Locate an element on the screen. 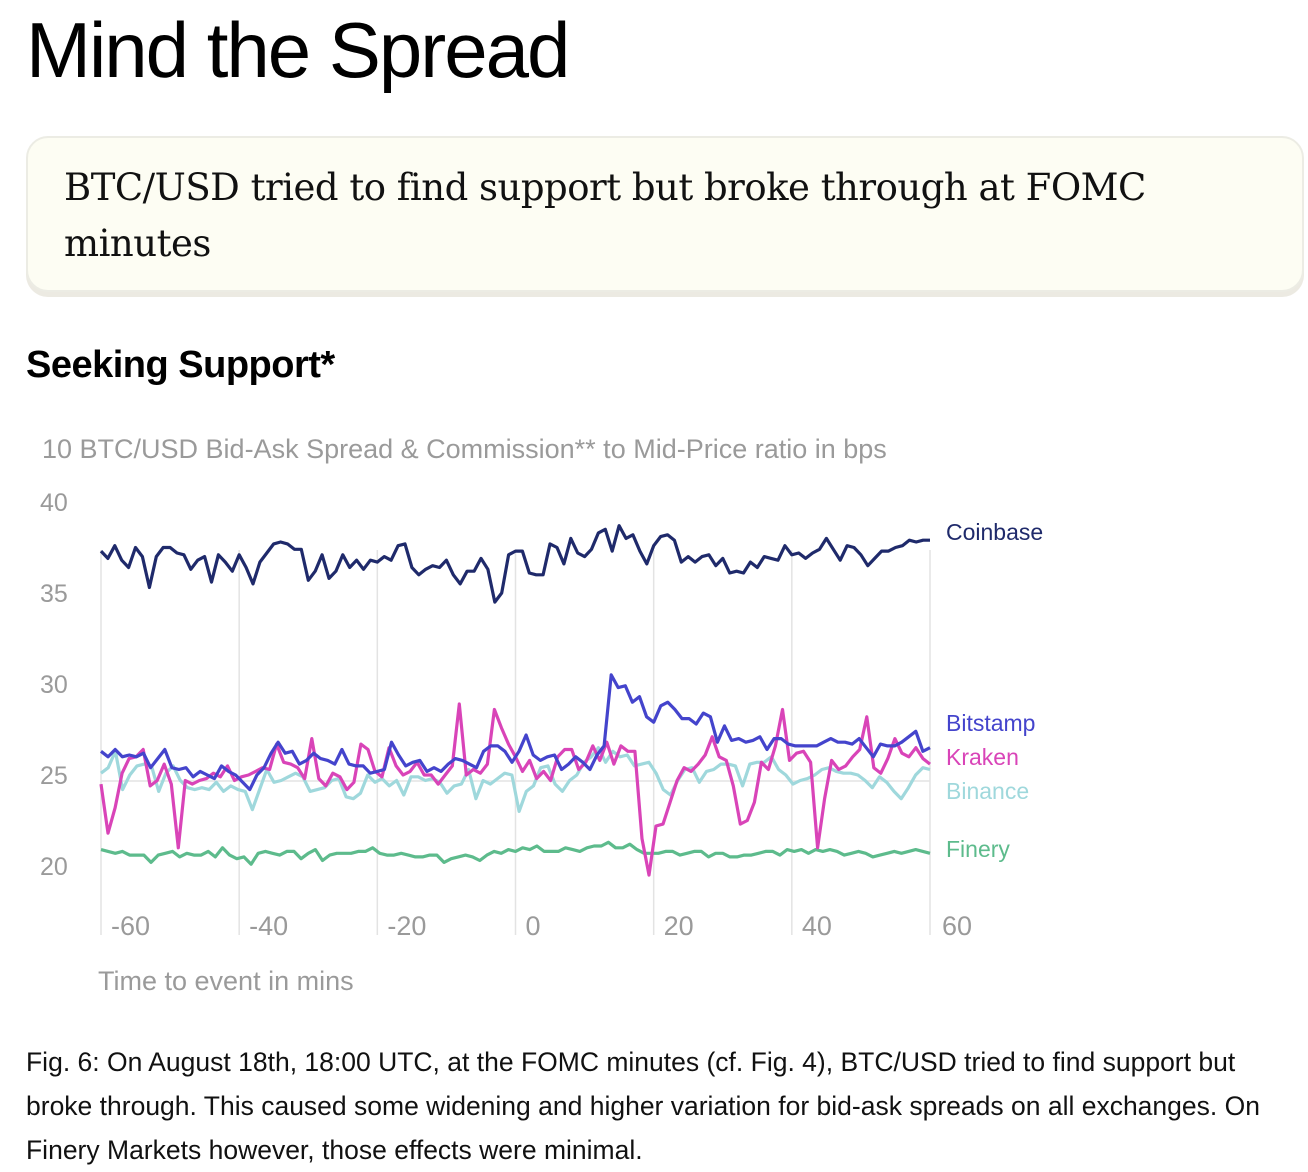  y-tick-label: 20 is located at coordinates (54, 867).